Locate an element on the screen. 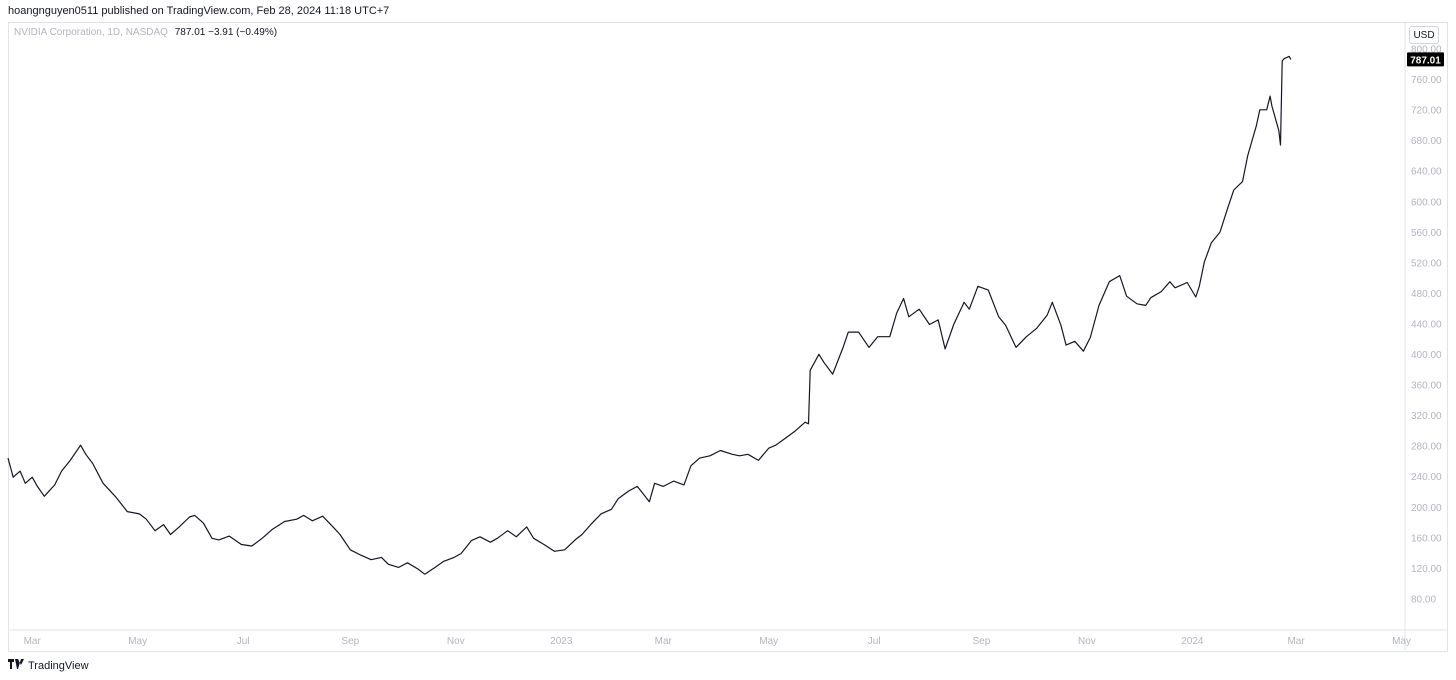 This screenshot has width=1456, height=680. y-tick-label: 600.00 is located at coordinates (1426, 202).